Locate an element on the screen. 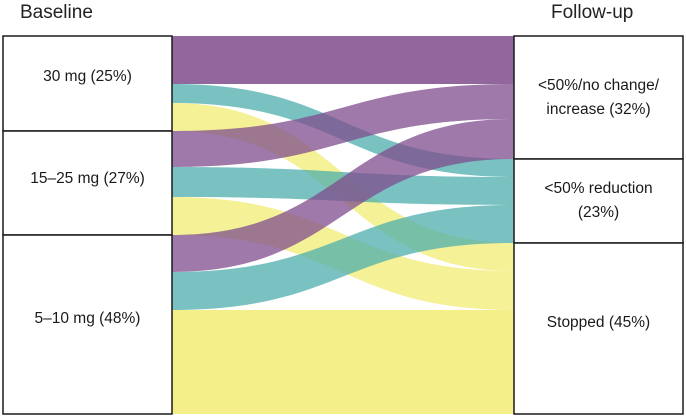 The width and height of the screenshot is (686, 417). label-baseline-30mg: 30 mg (25%) is located at coordinates (87, 76).